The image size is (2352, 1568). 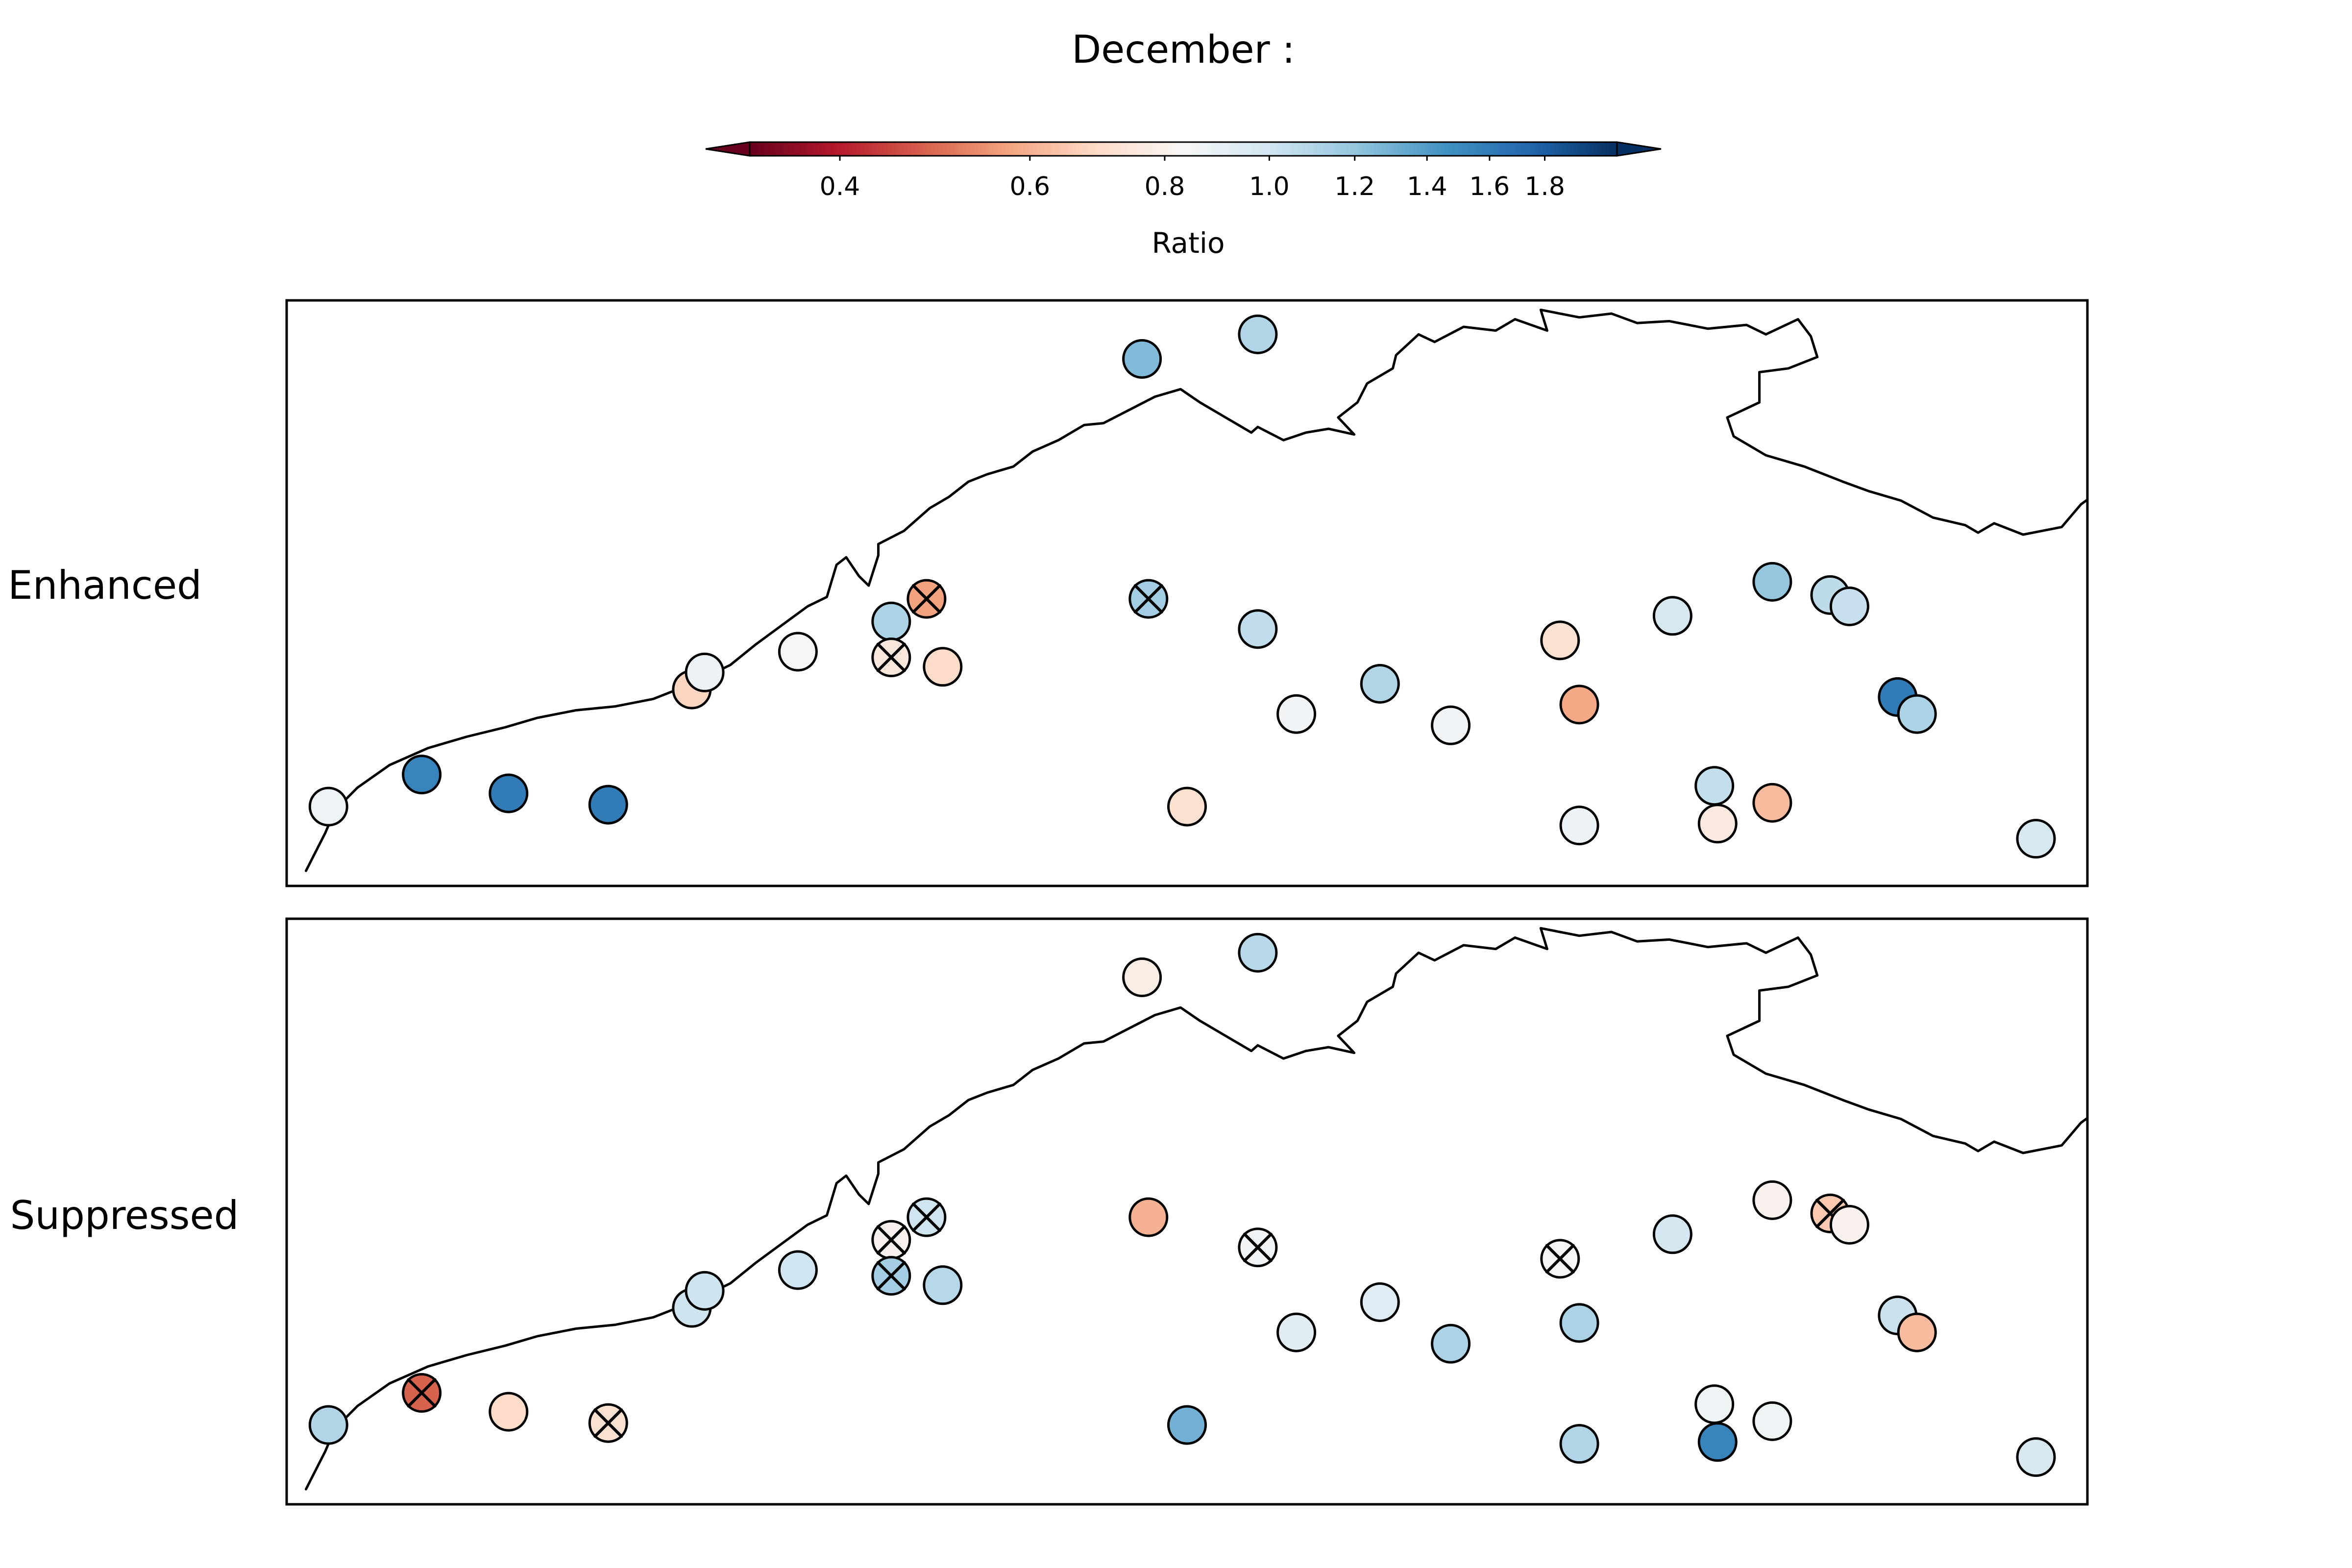 I want to click on panel-label-enhanced: Enhanced, so click(x=105, y=585).